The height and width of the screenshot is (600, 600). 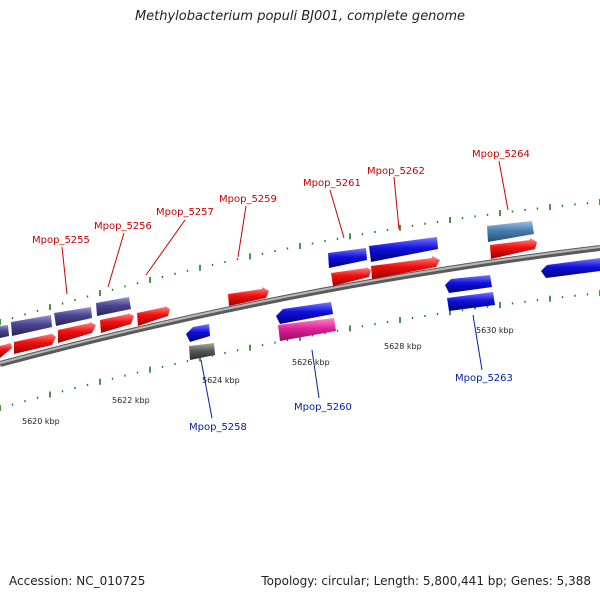 I want to click on gene-steel, so click(x=510, y=231).